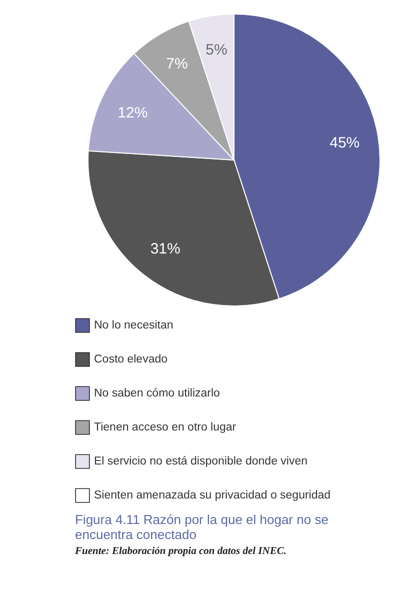  I want to click on text: Figura 4.11 Razón por la que el hogar no se encuentra conectado, so click(201, 527).